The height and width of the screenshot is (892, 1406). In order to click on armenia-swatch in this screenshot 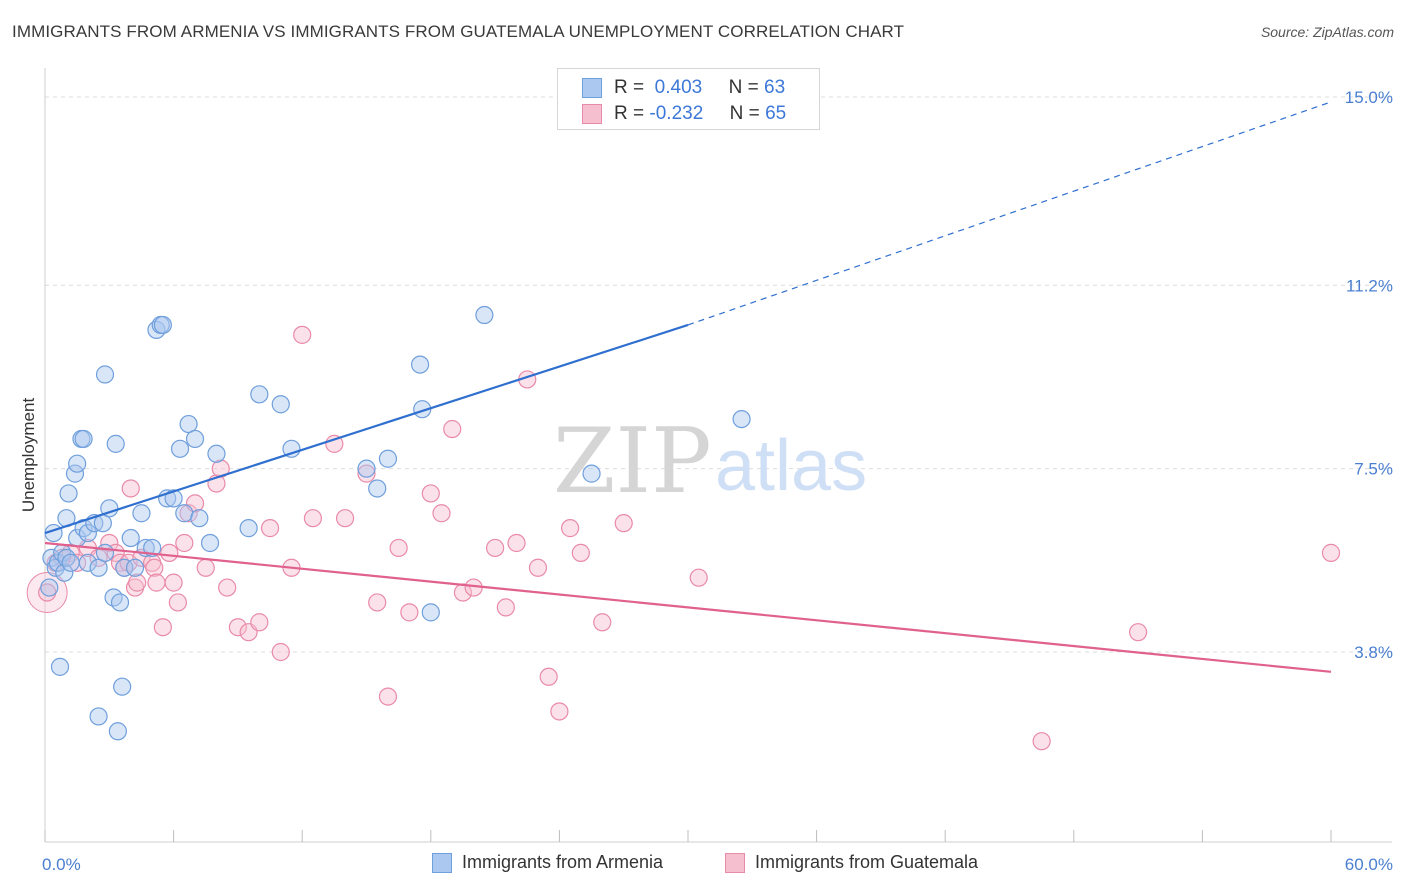, I will do `click(592, 88)`.